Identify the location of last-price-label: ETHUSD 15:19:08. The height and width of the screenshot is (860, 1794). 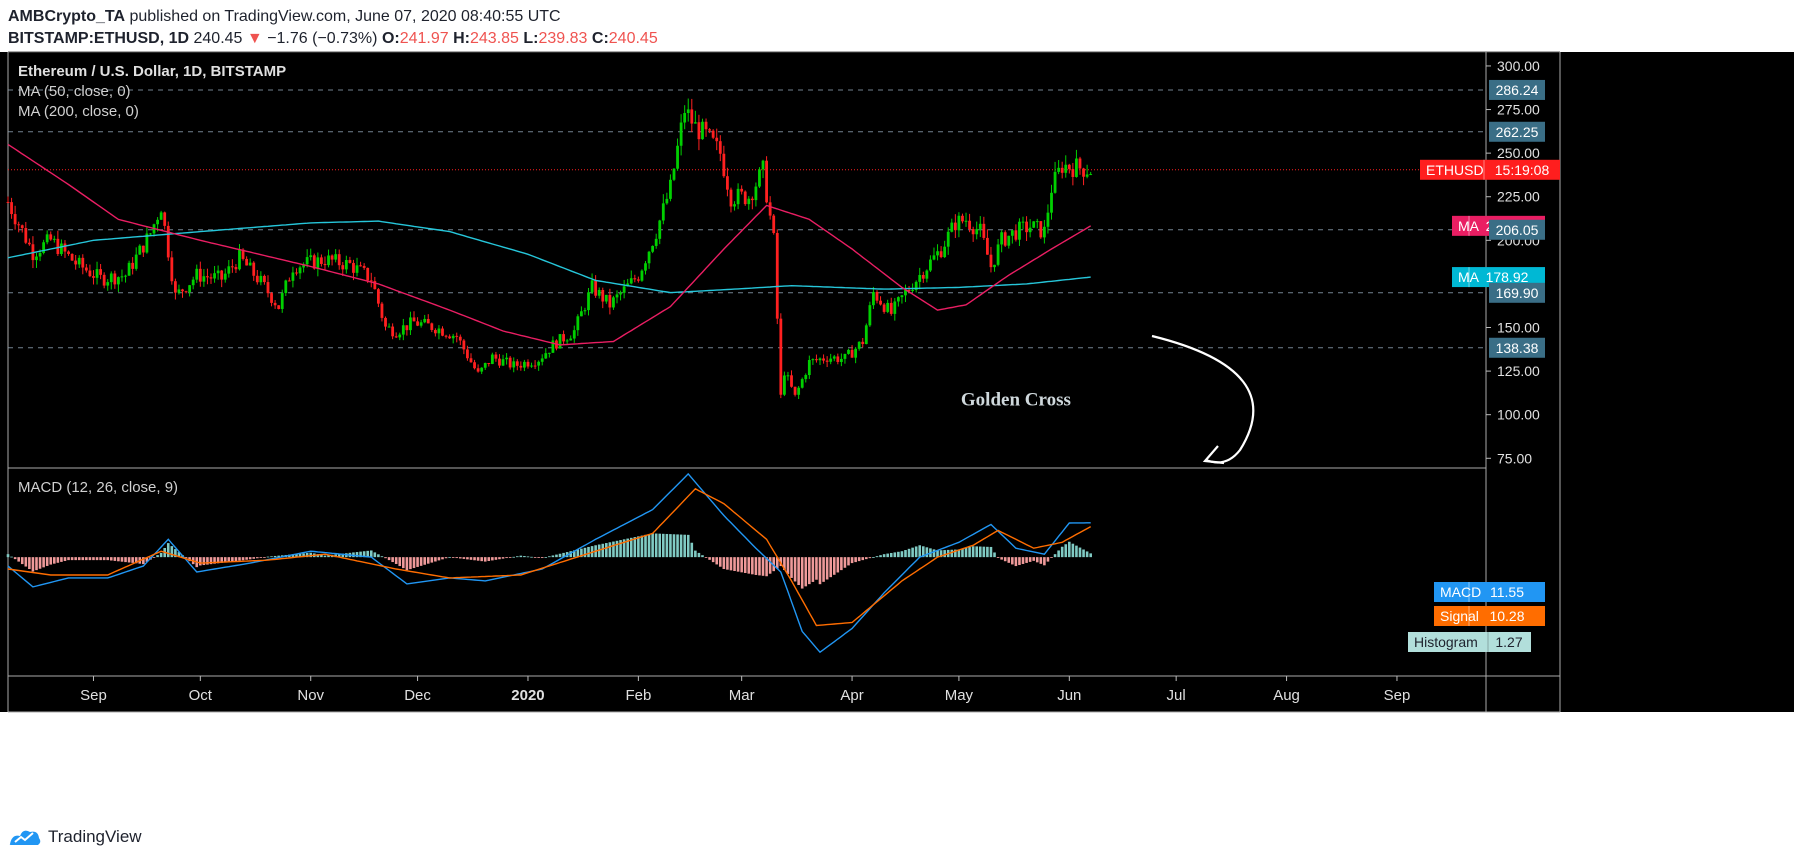
(1490, 169).